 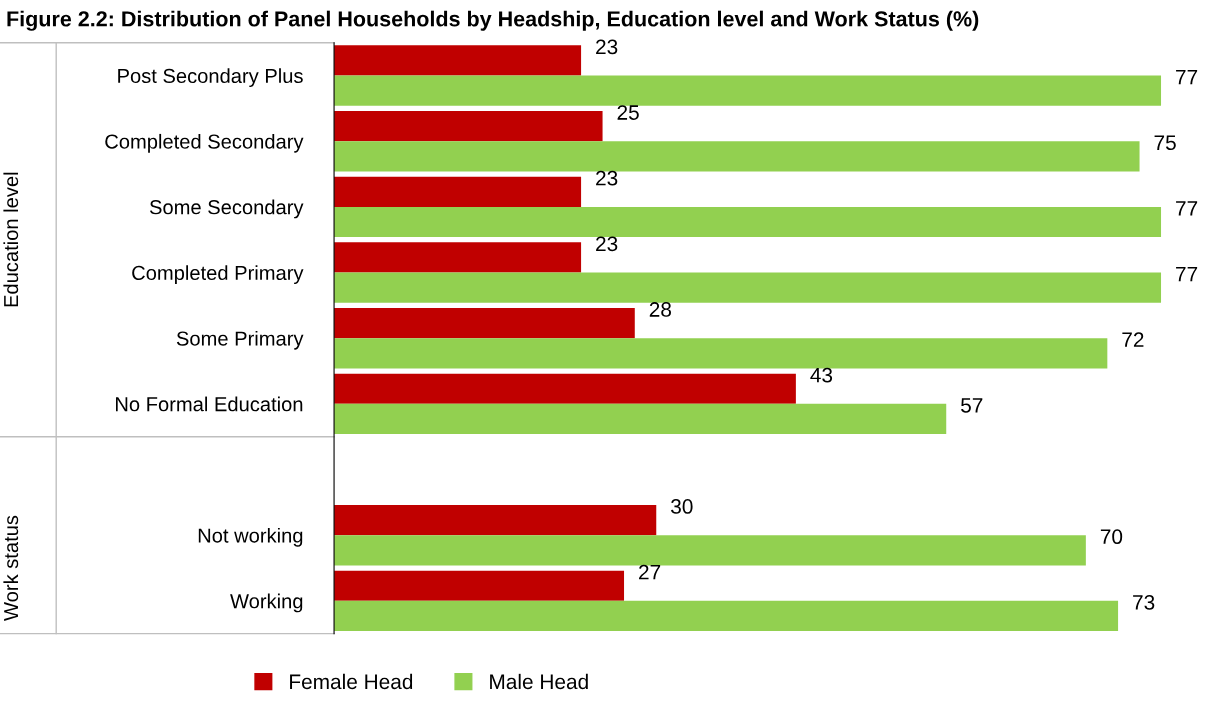 I want to click on y-tick-label: Some Primary, so click(x=240, y=340).